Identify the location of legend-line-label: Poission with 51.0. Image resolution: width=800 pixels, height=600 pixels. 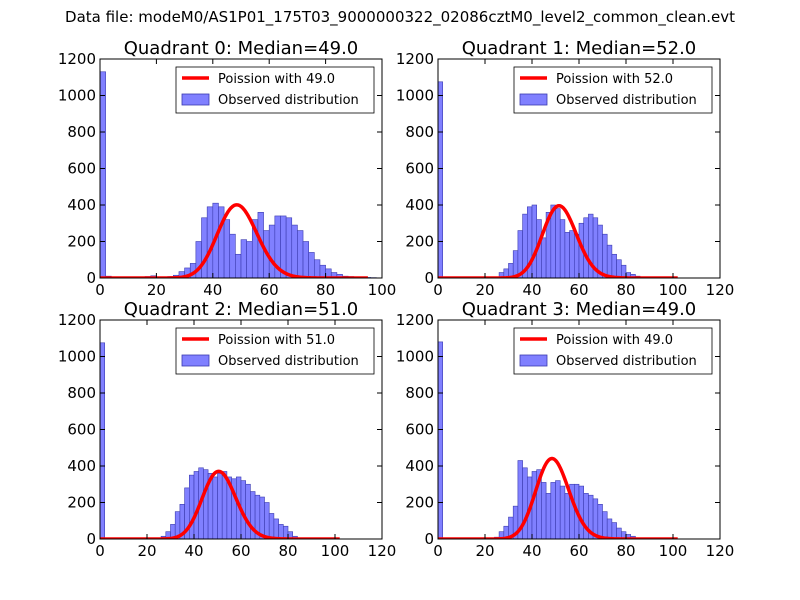
(276, 340).